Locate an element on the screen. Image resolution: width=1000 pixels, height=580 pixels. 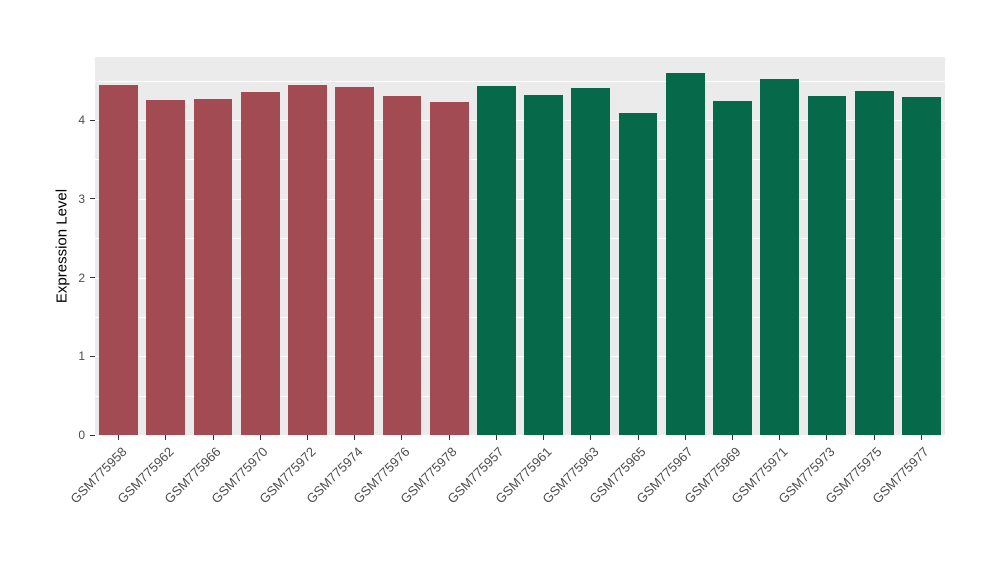
bar-GSM775975 is located at coordinates (874, 262).